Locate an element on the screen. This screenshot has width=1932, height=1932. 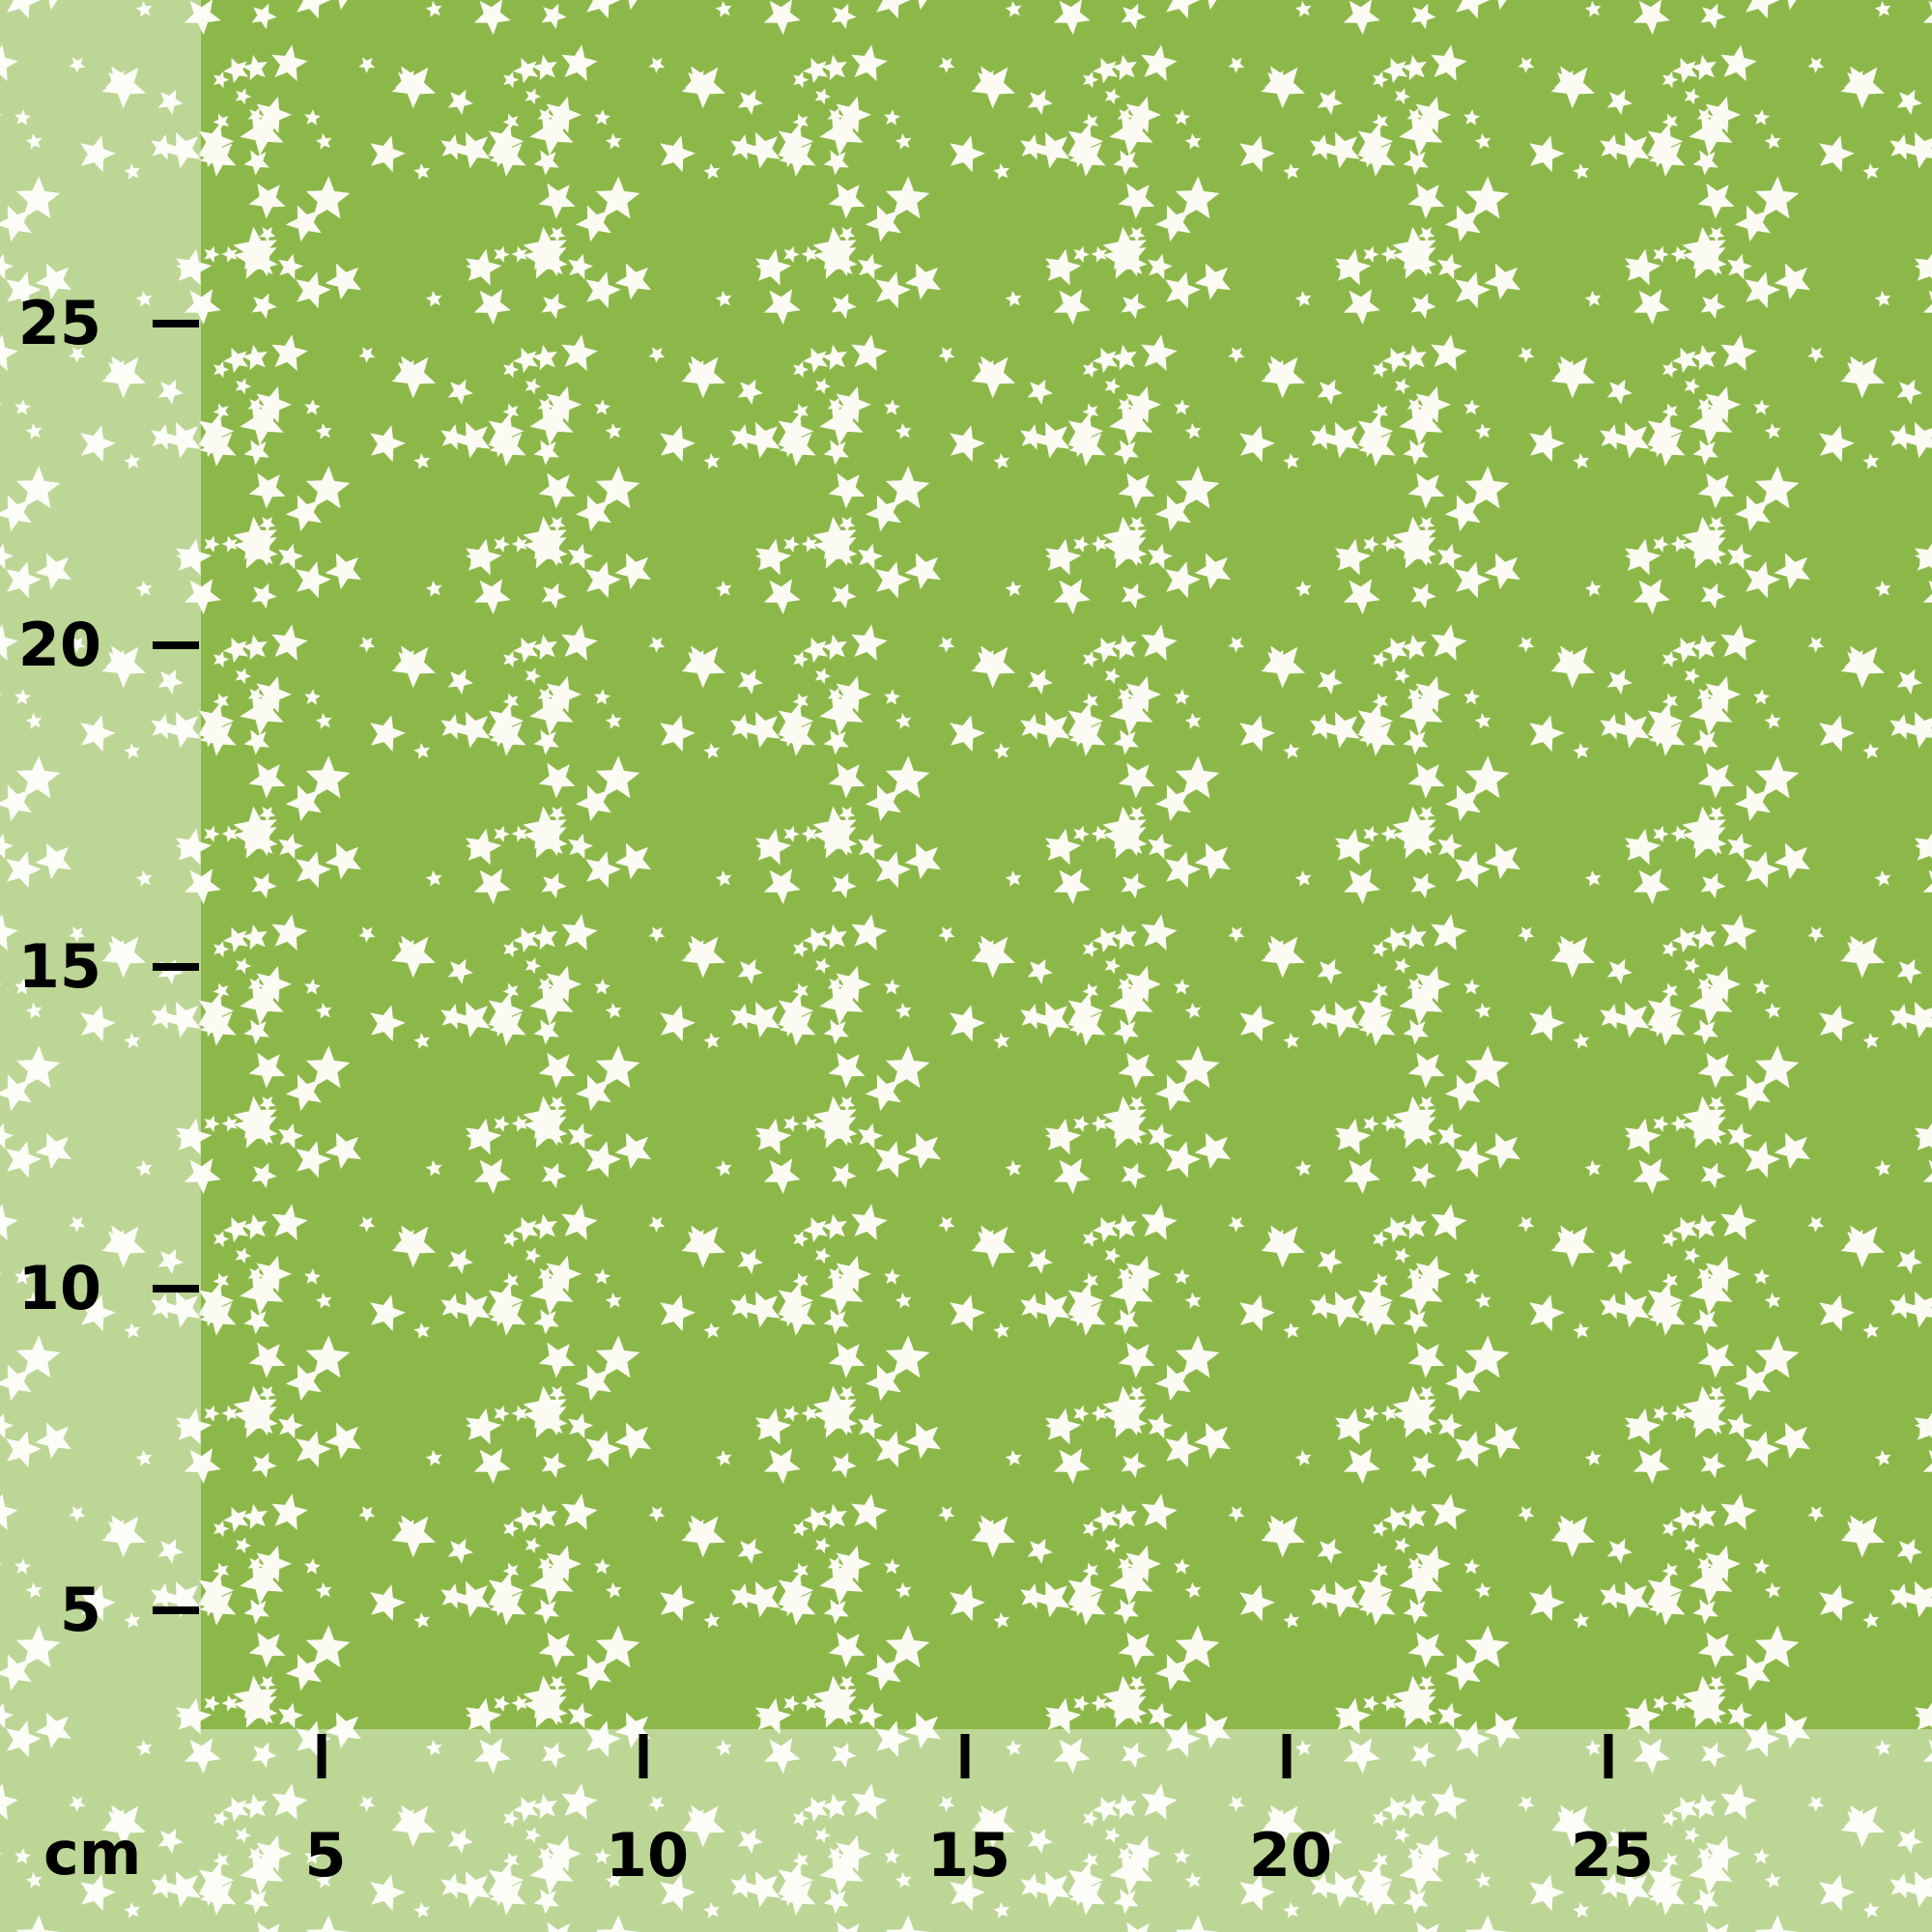
x-tick-label: 5 is located at coordinates (325, 1855).